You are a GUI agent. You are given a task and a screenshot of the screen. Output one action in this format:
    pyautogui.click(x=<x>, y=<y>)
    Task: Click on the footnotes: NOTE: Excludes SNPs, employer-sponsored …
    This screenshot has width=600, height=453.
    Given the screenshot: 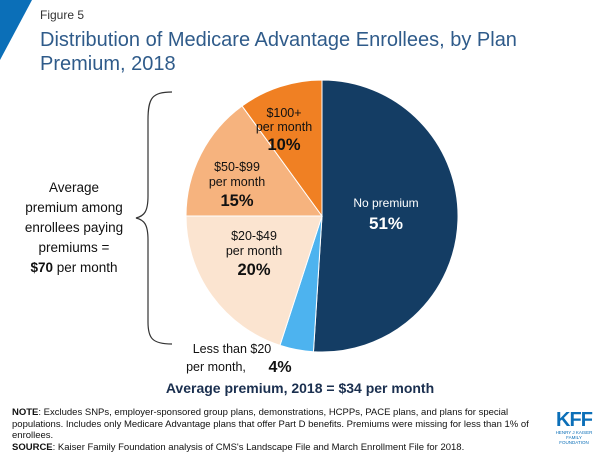 What is the action you would take?
    pyautogui.click(x=284, y=430)
    